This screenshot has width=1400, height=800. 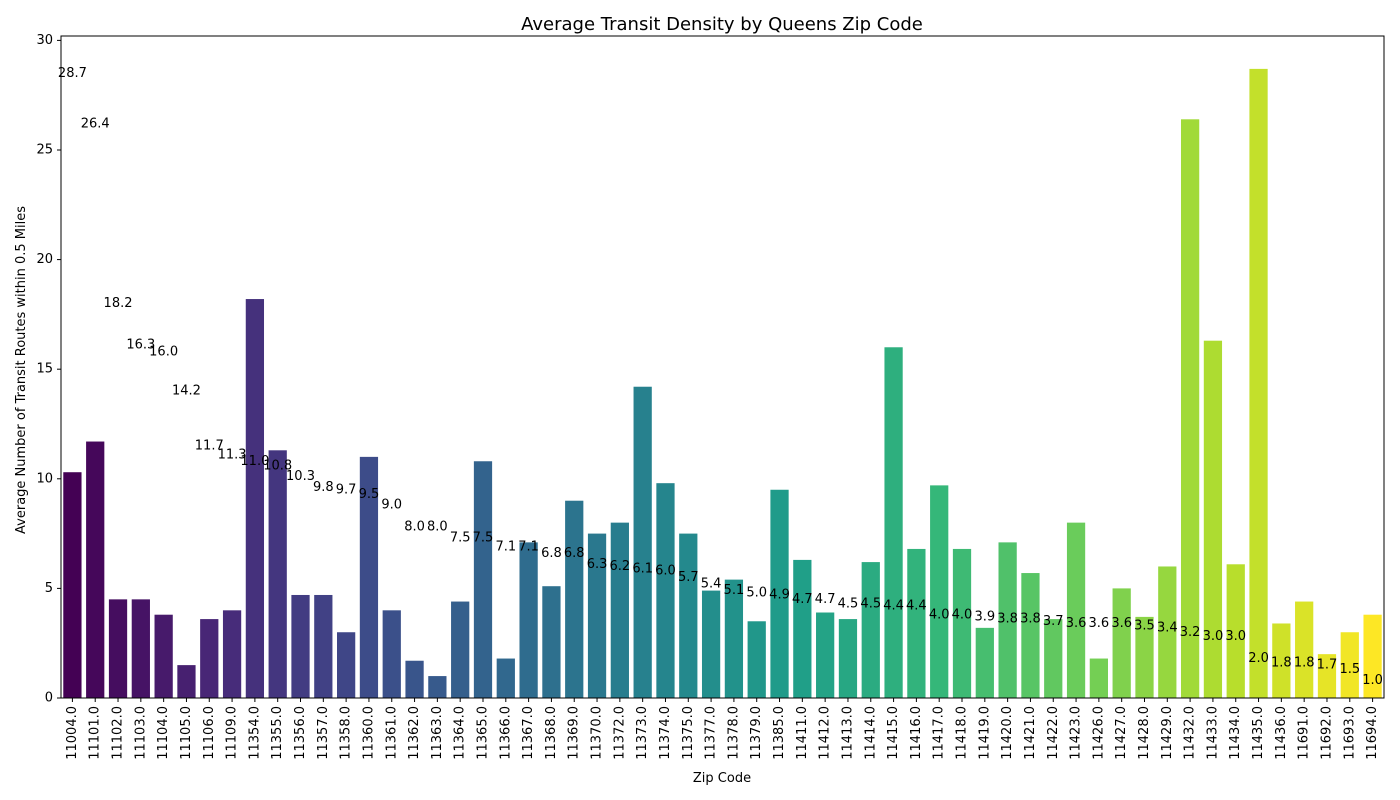 I want to click on bar-value-label: 1.8, so click(x=1281, y=663).